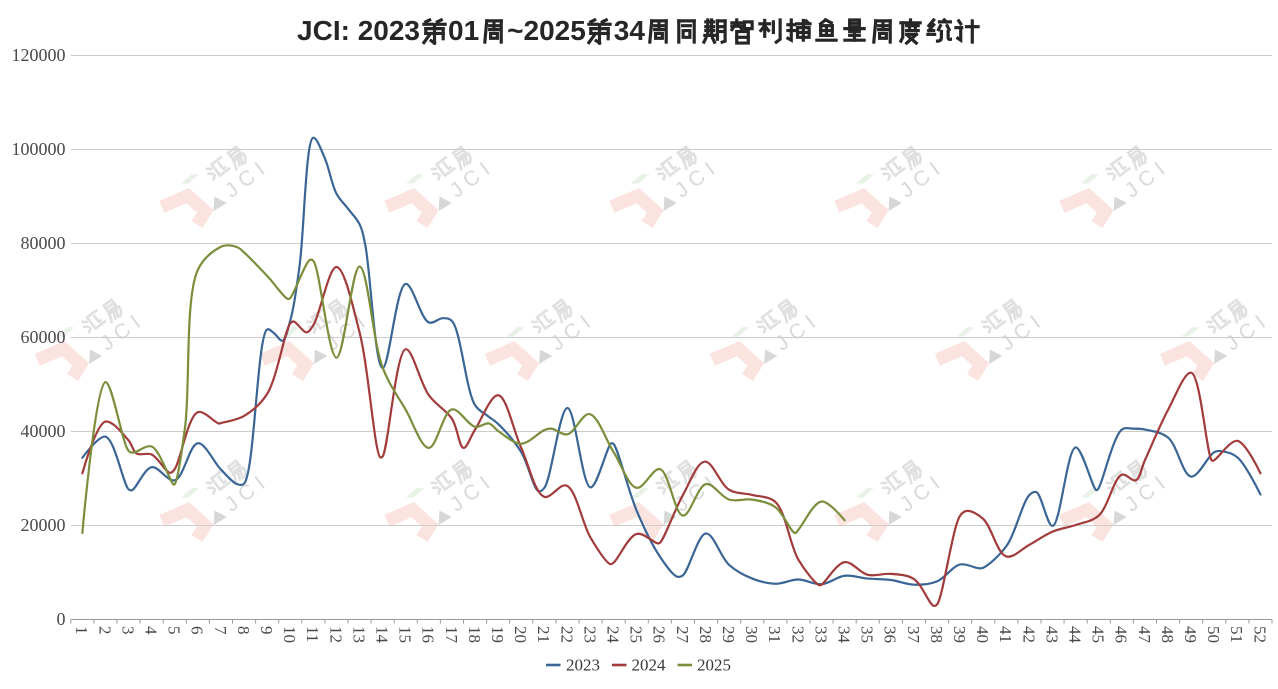 The image size is (1278, 689). Describe the element at coordinates (127, 630) in the screenshot. I see `svg-text: 3` at that location.